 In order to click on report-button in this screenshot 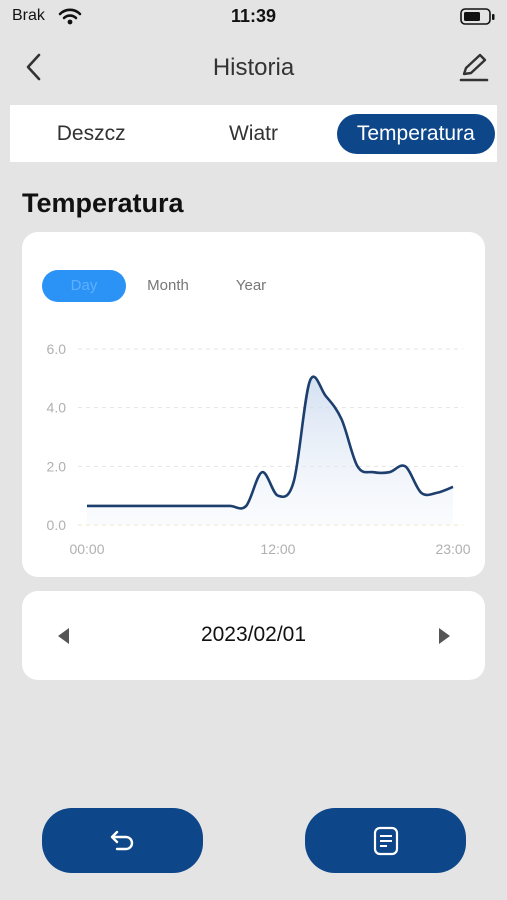, I will do `click(385, 840)`.